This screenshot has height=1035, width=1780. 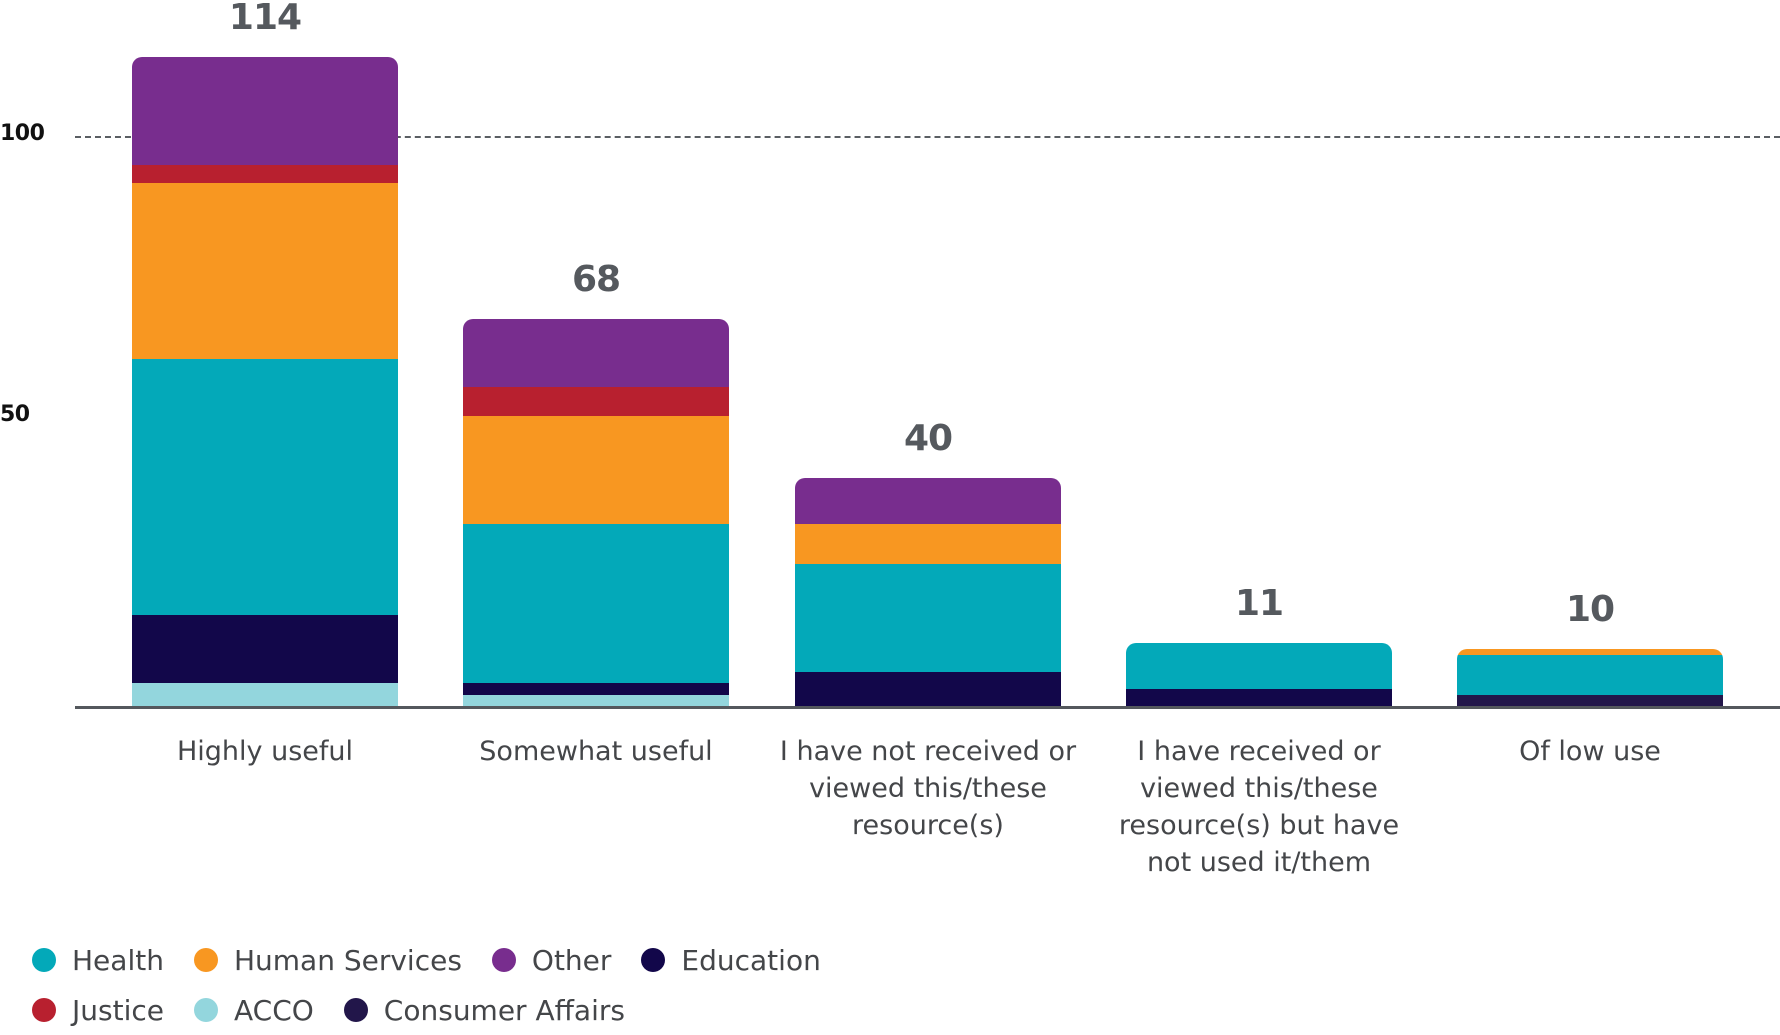 What do you see at coordinates (15, 414) in the screenshot?
I see `y-tick-label-50: 50` at bounding box center [15, 414].